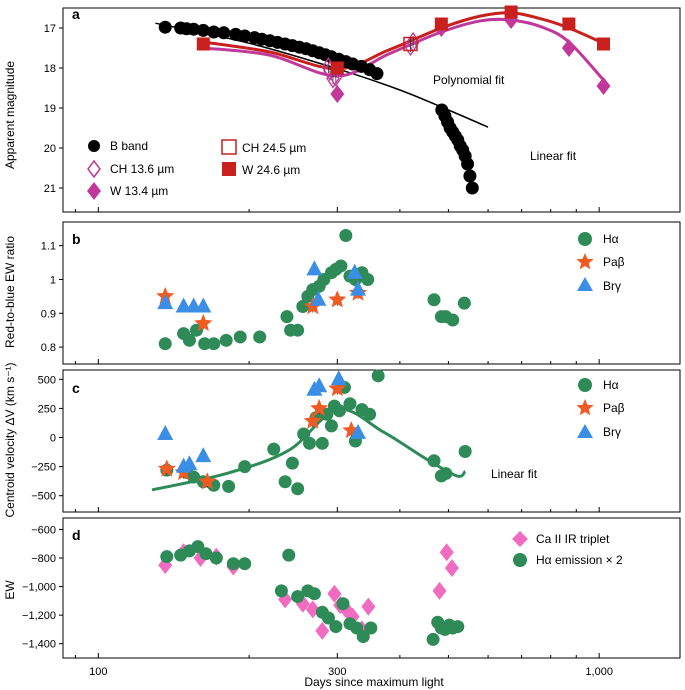  What do you see at coordinates (48, 247) in the screenshot?
I see `y-tick-label-b: 1.1` at bounding box center [48, 247].